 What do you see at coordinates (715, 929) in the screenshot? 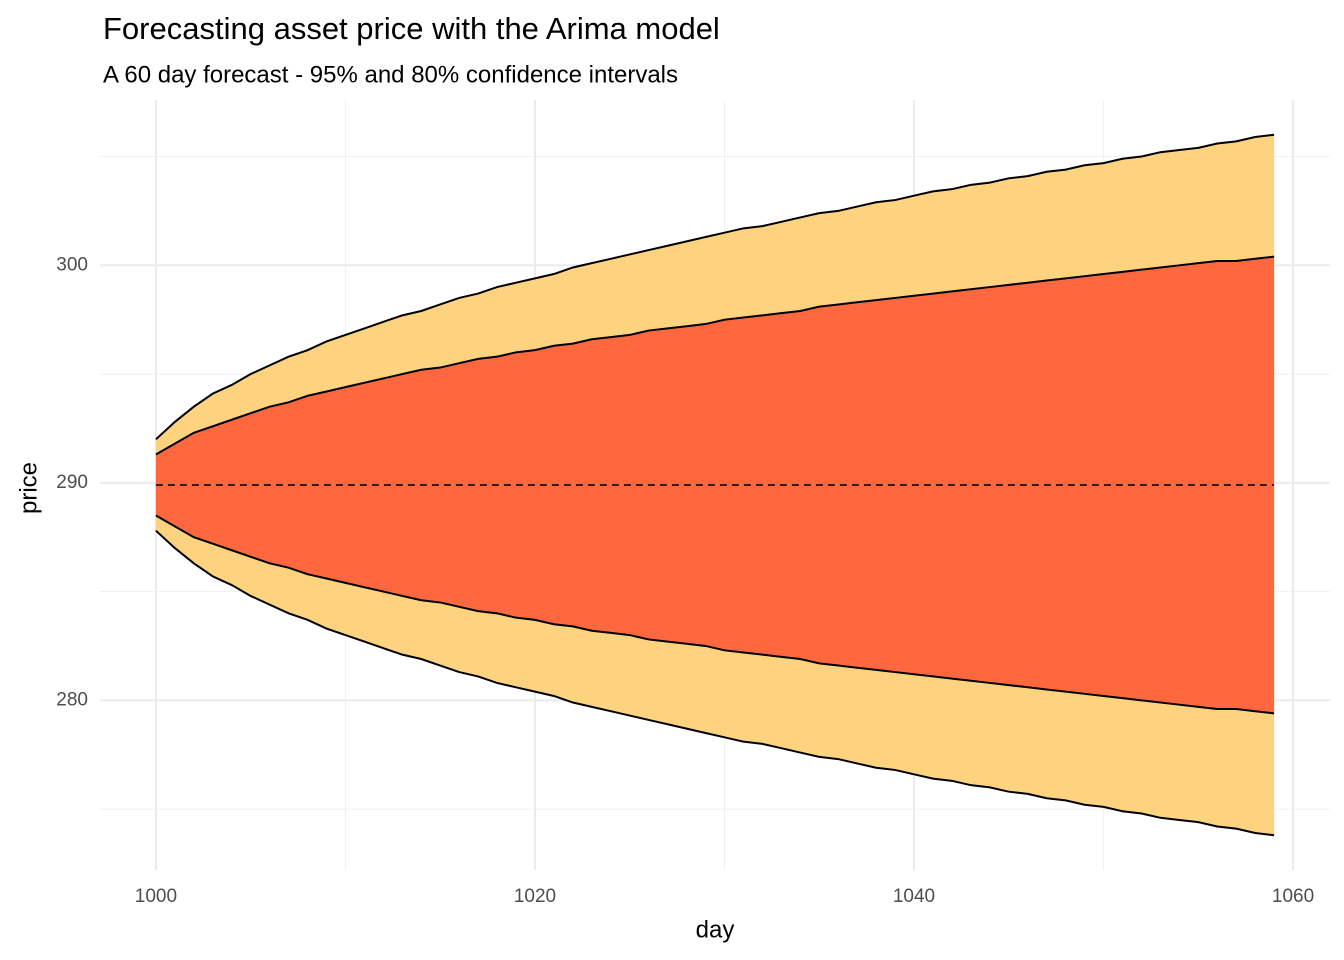
I see `x-axis-title: day` at bounding box center [715, 929].